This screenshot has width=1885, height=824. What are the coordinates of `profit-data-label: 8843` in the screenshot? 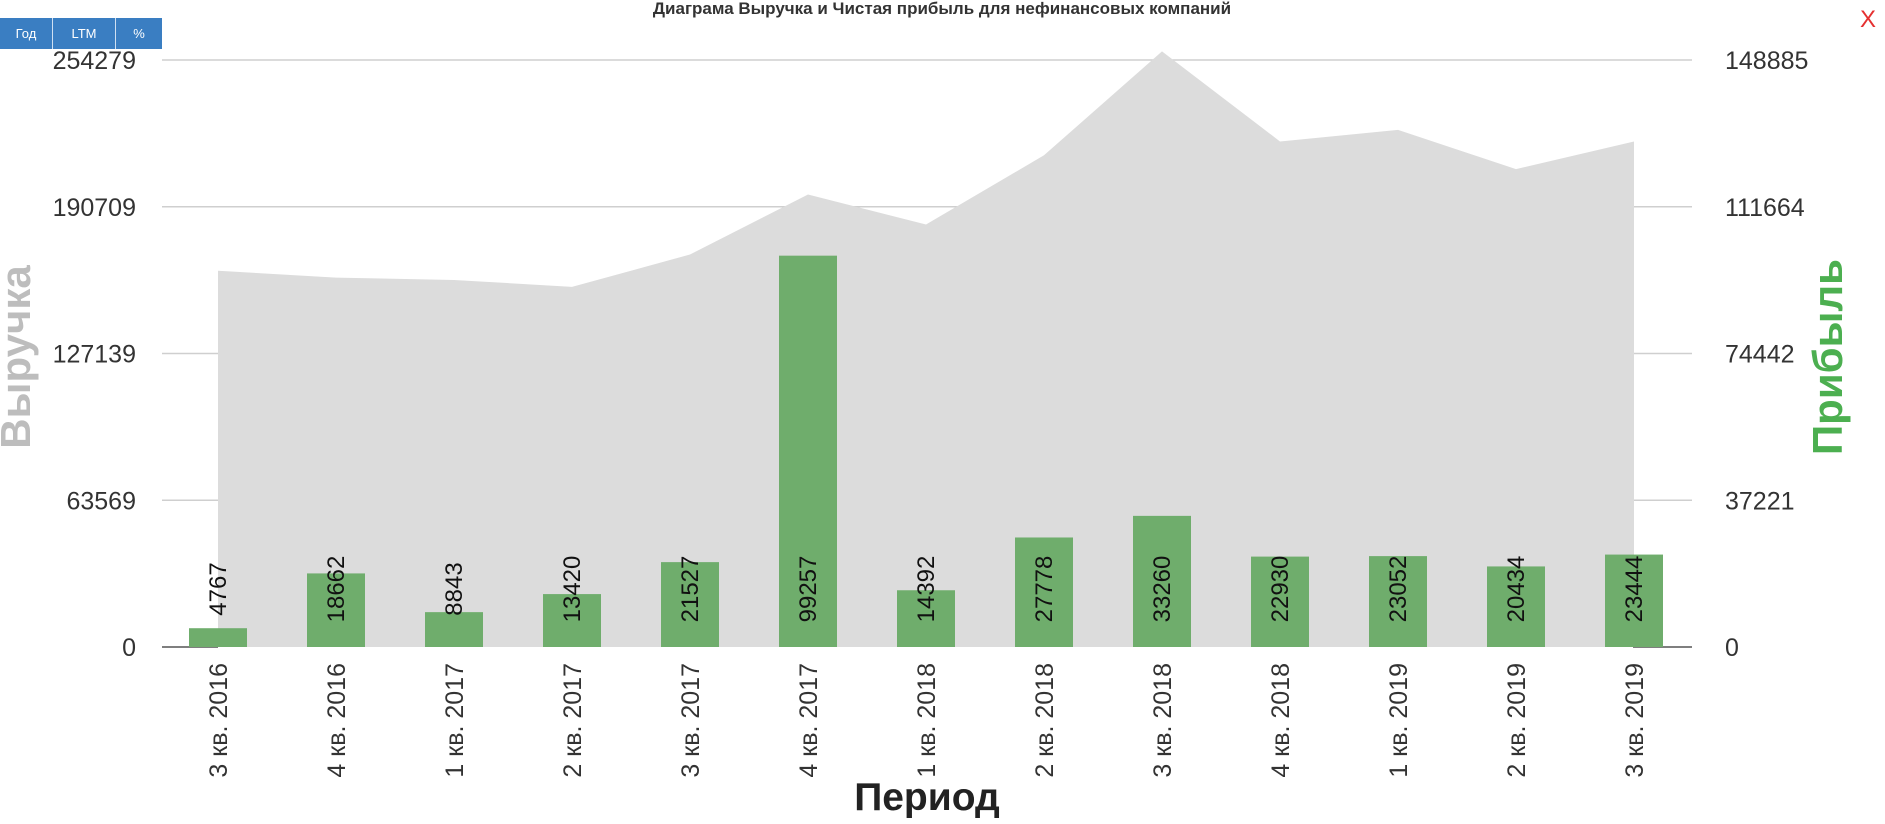 It's located at (454, 588).